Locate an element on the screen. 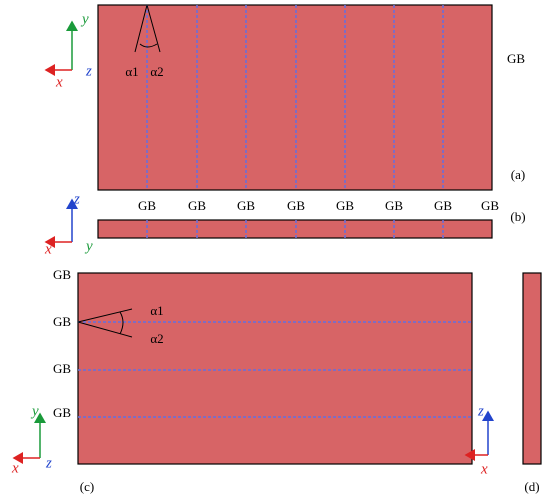 The height and width of the screenshot is (500, 550). panel-label: (b) is located at coordinates (517, 216).